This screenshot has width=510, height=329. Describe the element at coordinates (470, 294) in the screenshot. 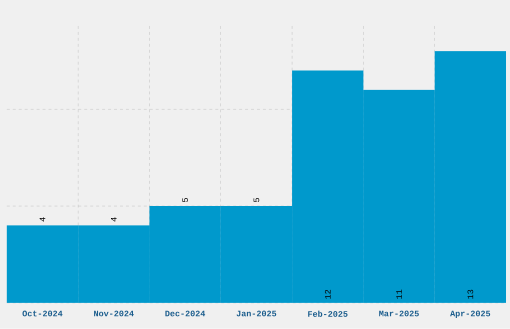

I see `data-label: 13` at that location.